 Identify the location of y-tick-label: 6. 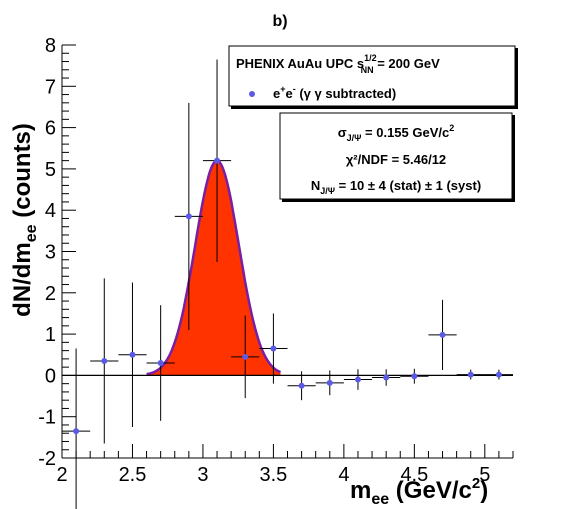
(50, 129).